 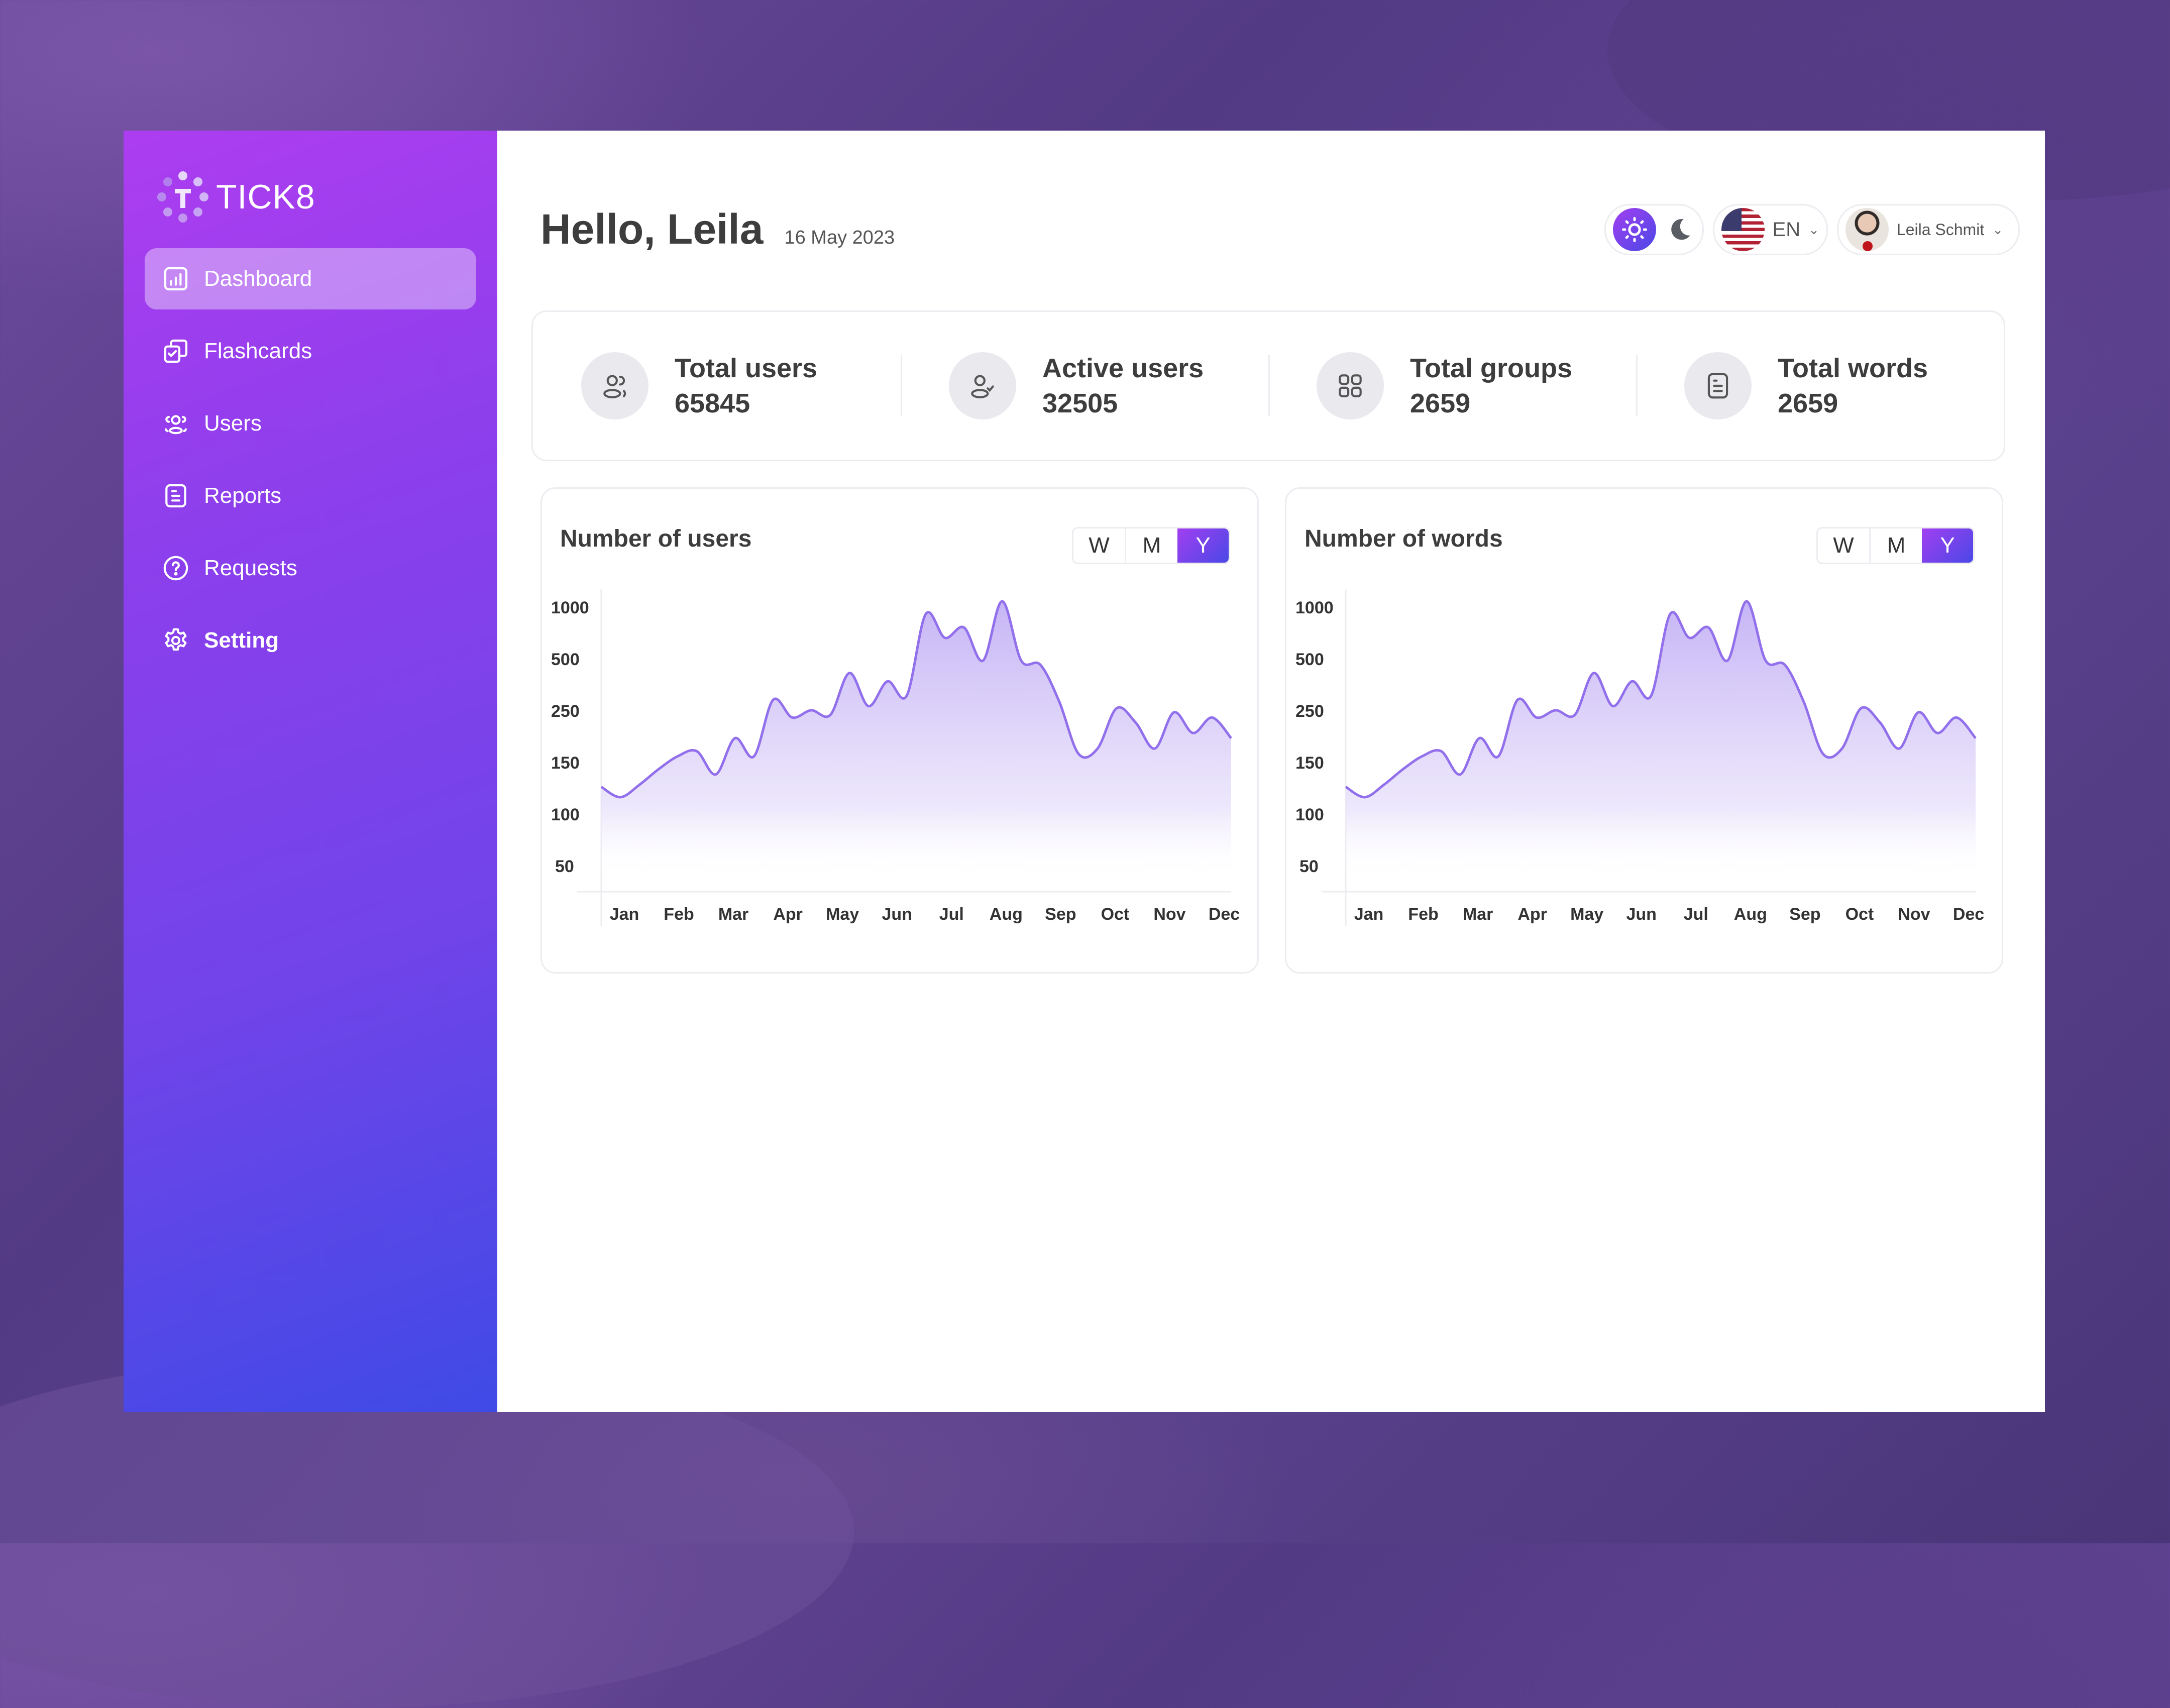 I want to click on sun-icon, so click(x=1634, y=229).